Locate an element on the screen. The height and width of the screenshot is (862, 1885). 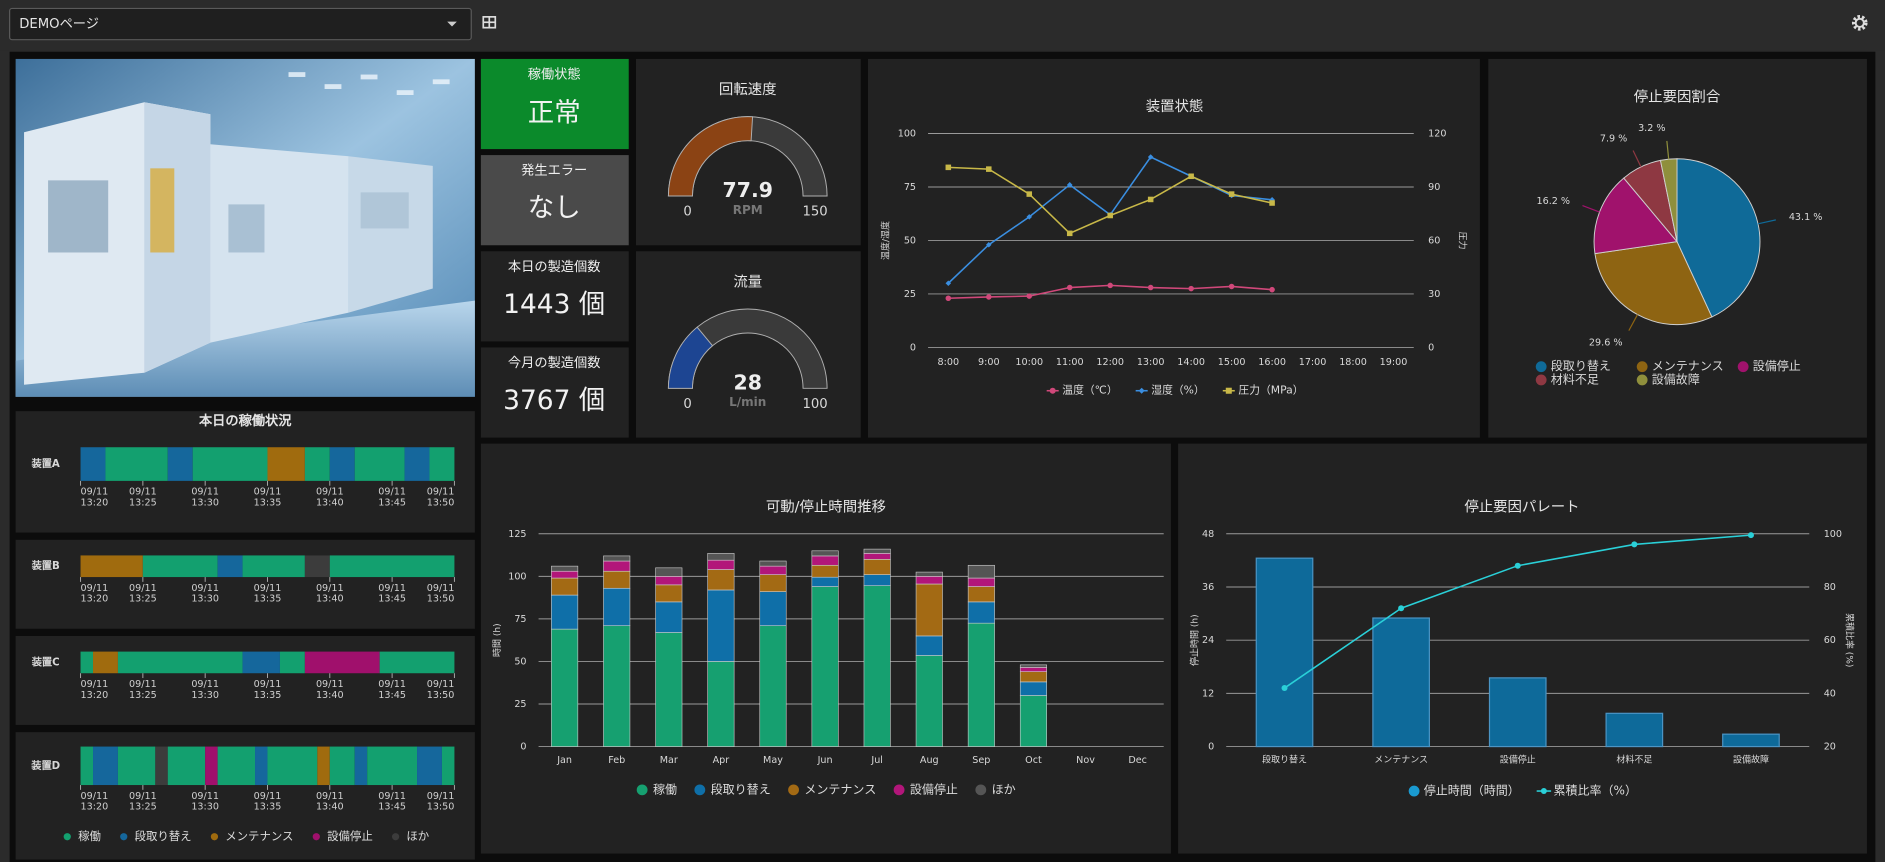
x-tick-label: 9:00 is located at coordinates (989, 362).